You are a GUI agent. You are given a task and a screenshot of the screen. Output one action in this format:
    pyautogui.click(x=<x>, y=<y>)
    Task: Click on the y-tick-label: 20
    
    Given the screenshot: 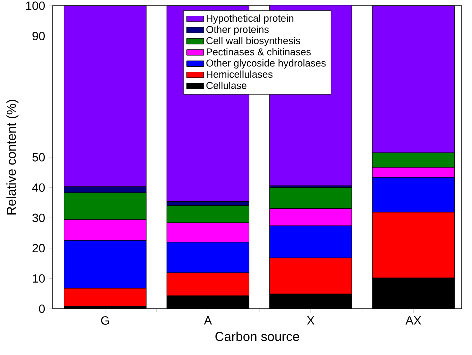 What is the action you would take?
    pyautogui.click(x=39, y=248)
    